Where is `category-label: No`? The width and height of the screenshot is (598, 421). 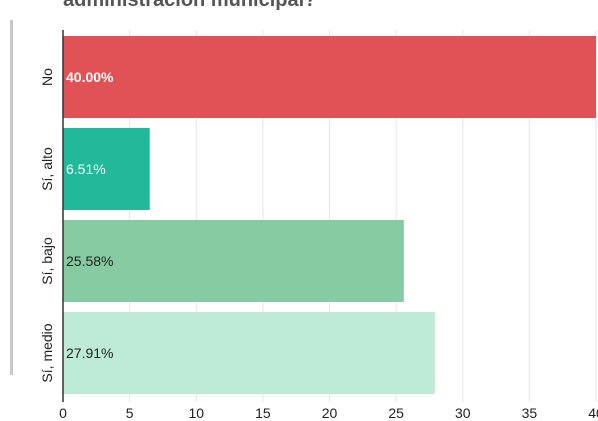
category-label: No is located at coordinates (47, 77).